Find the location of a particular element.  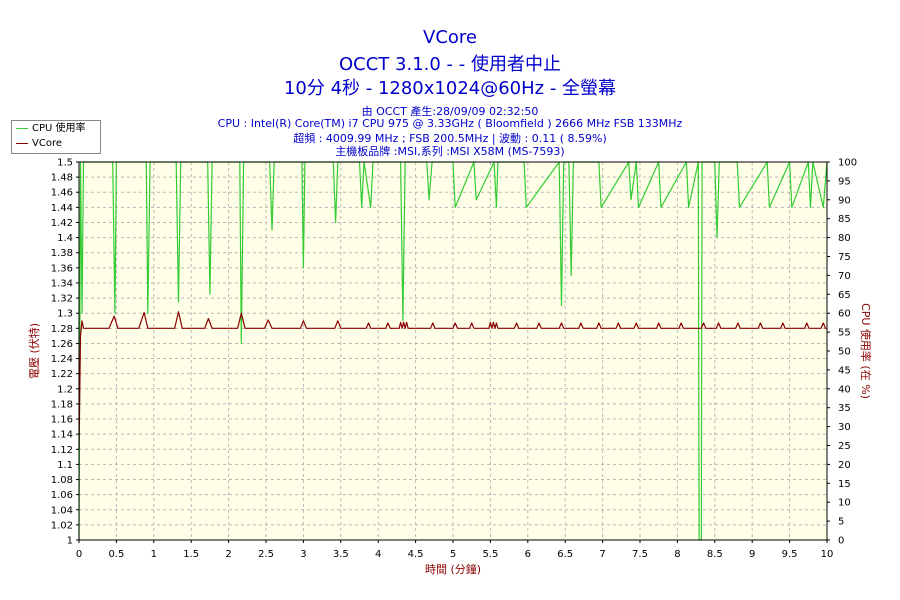

tick-label-left: 1.36 is located at coordinates (62, 268).